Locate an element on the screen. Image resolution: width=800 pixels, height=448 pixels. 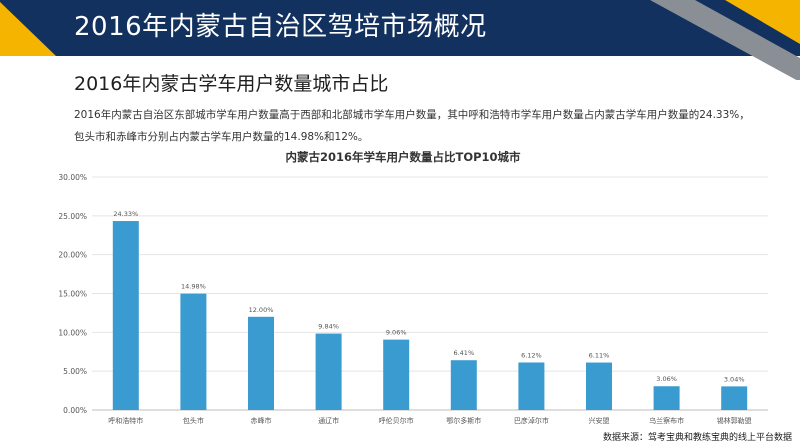
x-tick-label: 呼伦贝尔市 is located at coordinates (396, 420).